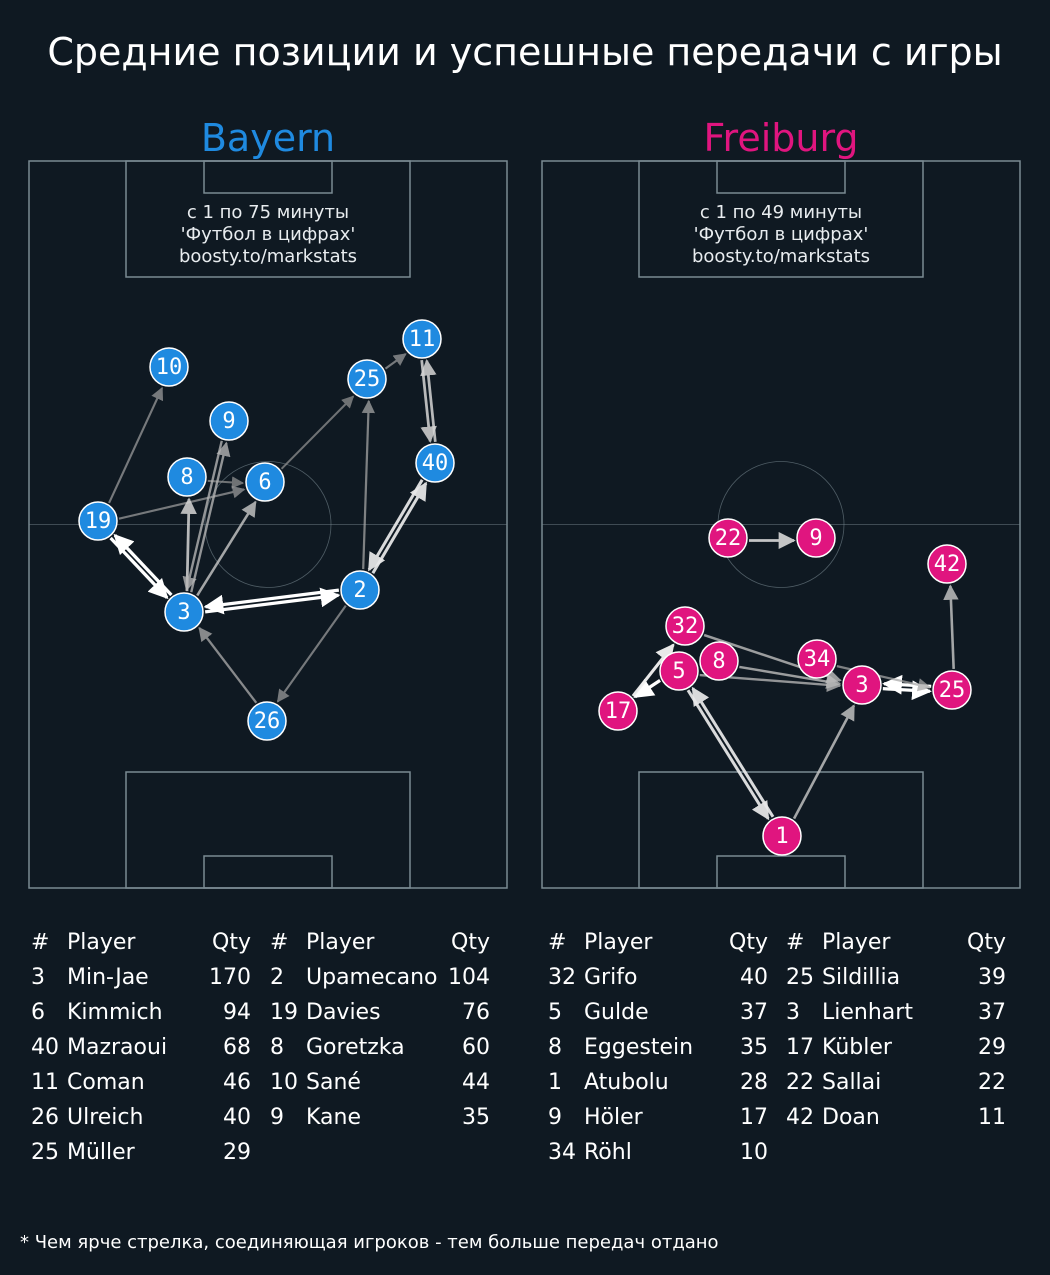 The image size is (1050, 1275). I want to click on player-node-34: 34, so click(817, 659).